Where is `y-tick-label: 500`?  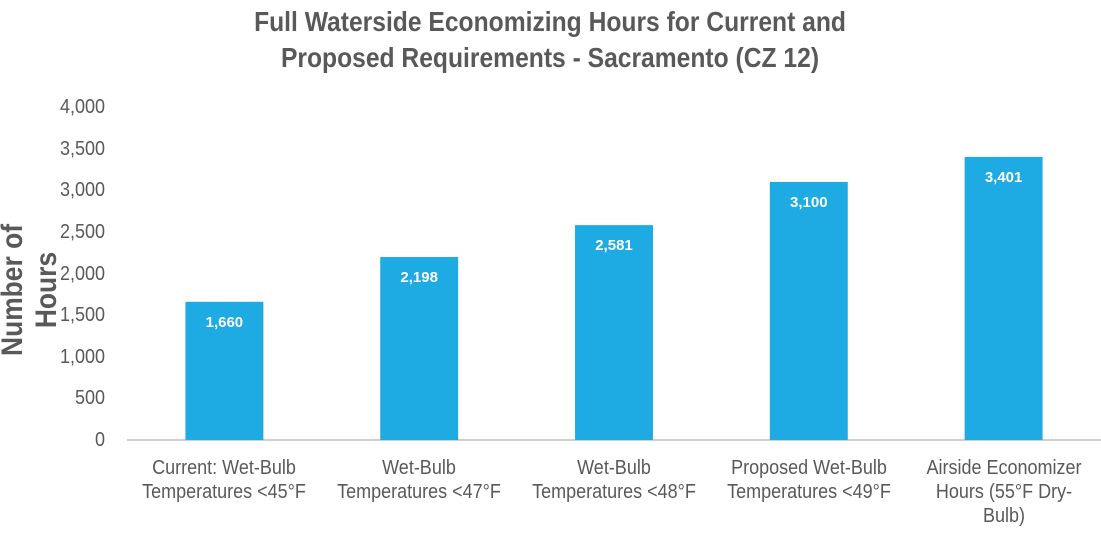 y-tick-label: 500 is located at coordinates (89, 398).